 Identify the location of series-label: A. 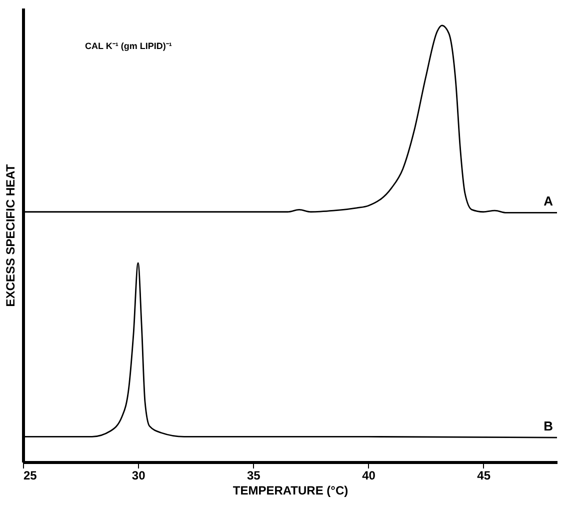
(549, 201).